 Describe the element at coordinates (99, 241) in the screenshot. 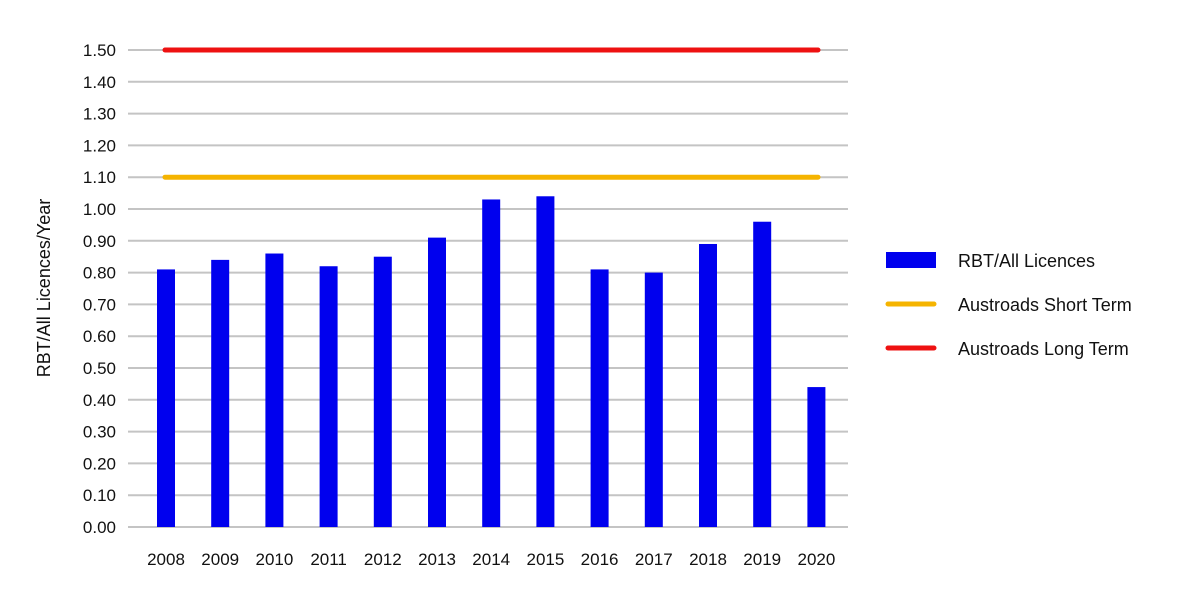

I see `y-tick-label: 0.90` at that location.